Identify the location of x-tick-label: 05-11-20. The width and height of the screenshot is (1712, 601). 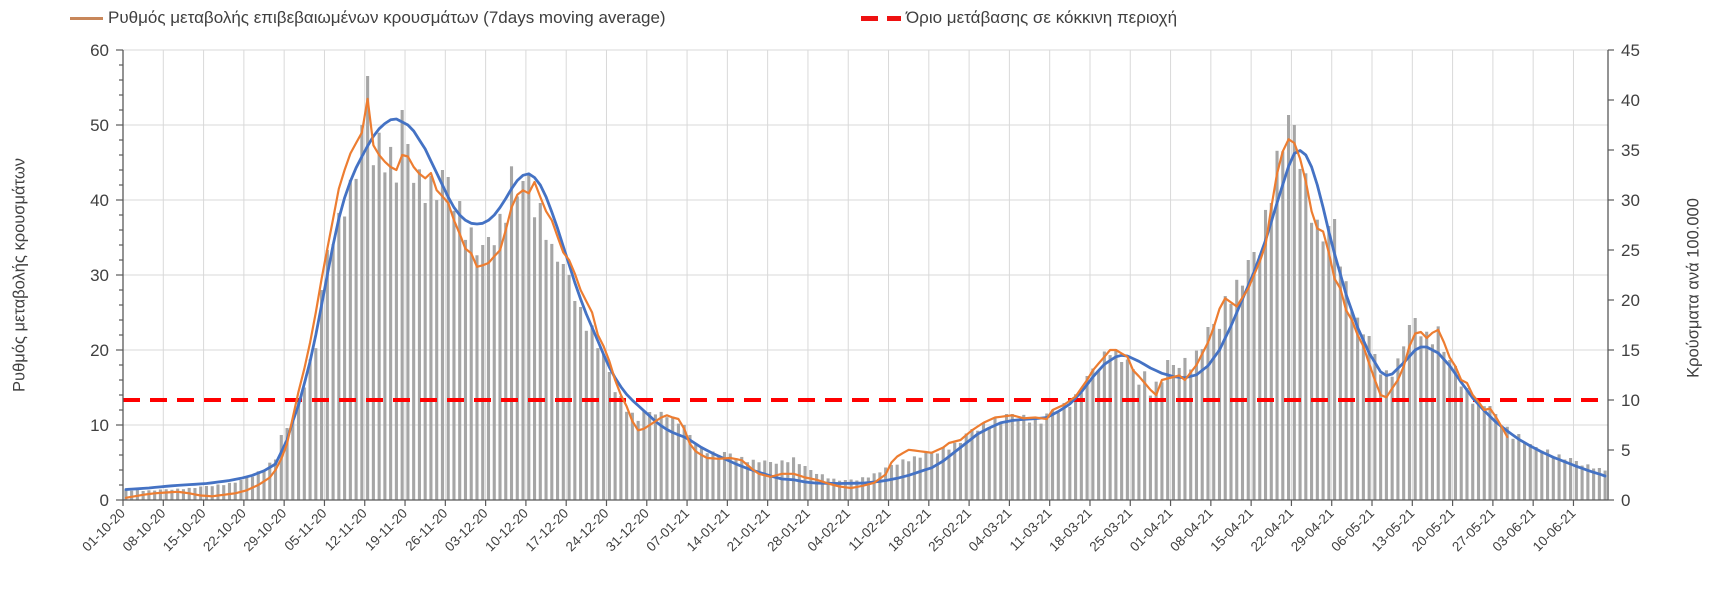
(305, 530).